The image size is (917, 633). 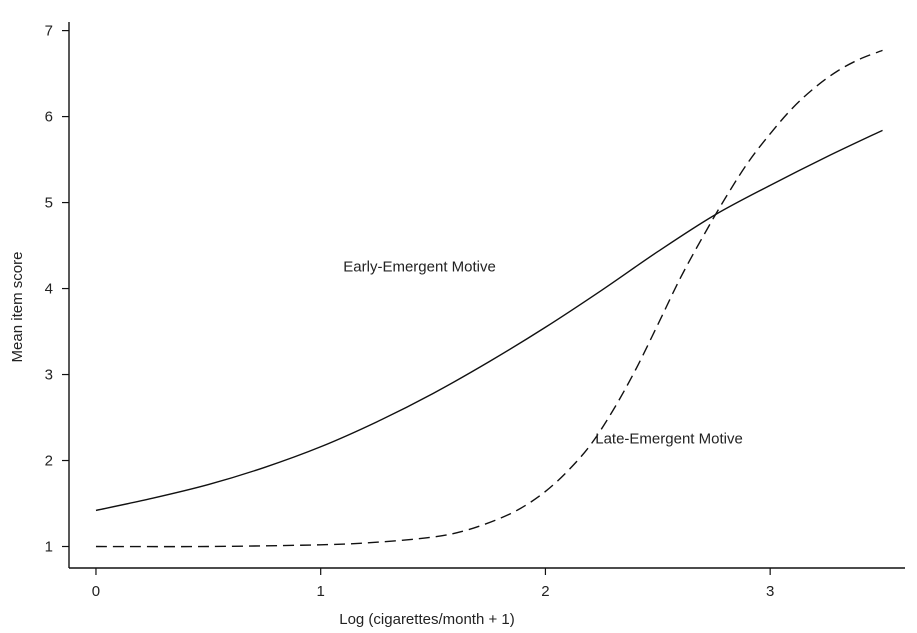 What do you see at coordinates (57, 289) in the screenshot?
I see `y-ticks: 1 2 3 4 5 6 7` at bounding box center [57, 289].